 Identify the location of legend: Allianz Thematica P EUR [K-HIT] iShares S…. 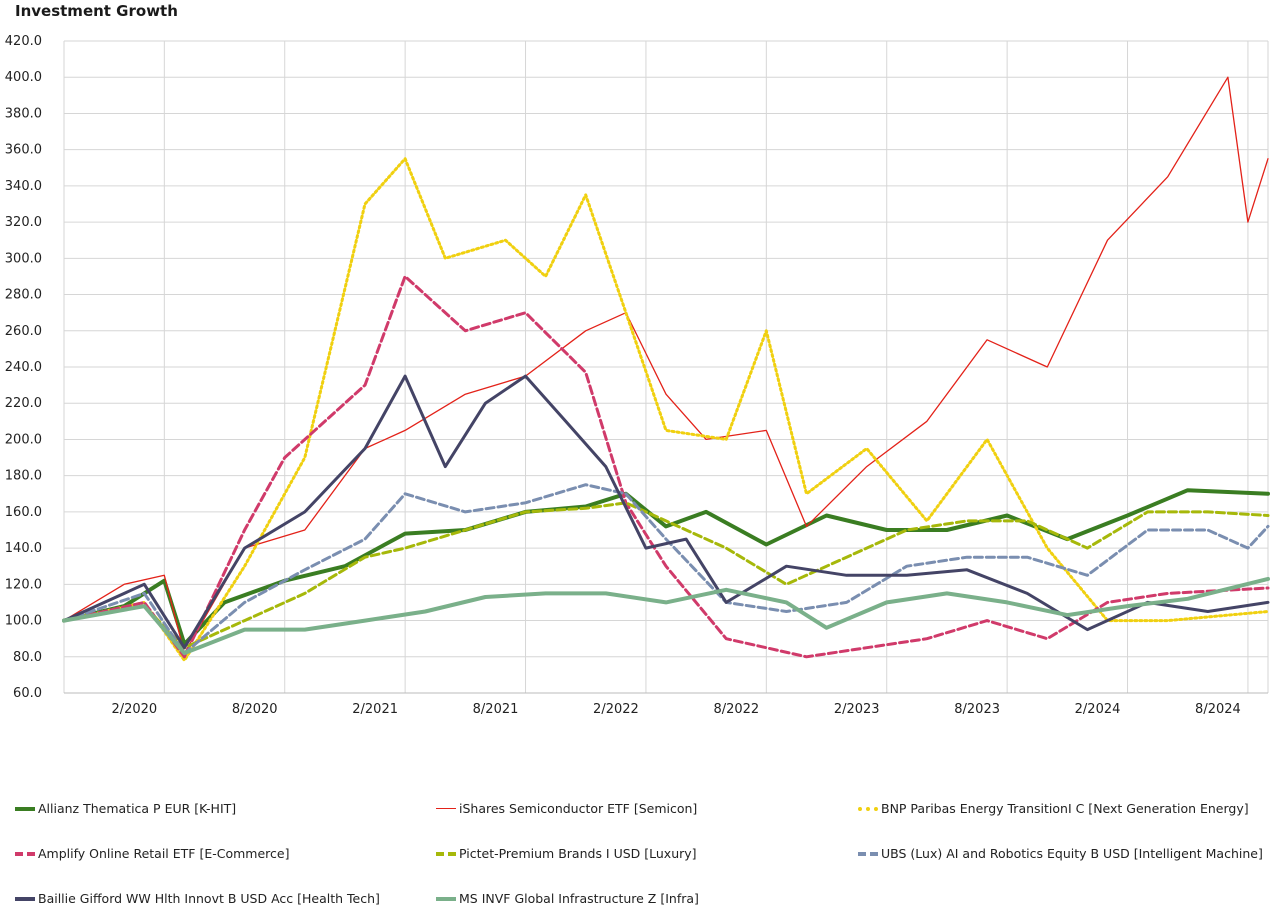
(640, 859).